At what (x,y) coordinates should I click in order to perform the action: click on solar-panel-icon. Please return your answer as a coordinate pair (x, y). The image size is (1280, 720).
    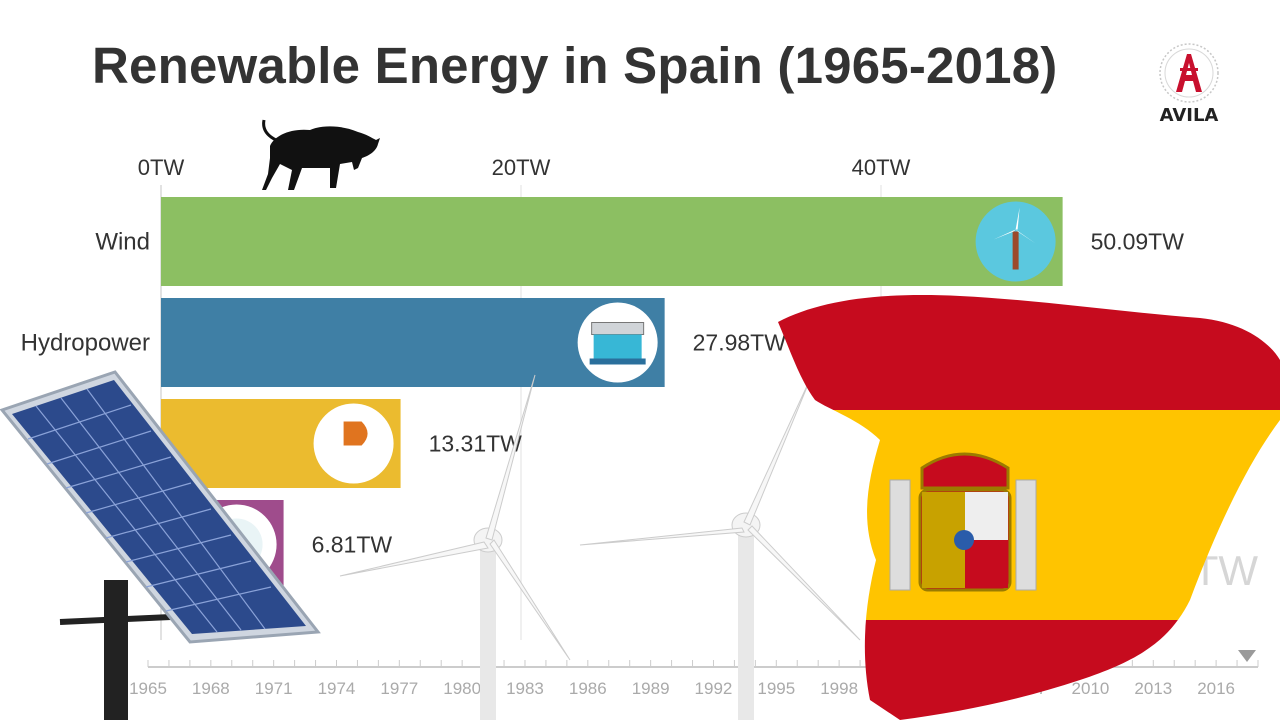
    Looking at the image, I should click on (160, 545).